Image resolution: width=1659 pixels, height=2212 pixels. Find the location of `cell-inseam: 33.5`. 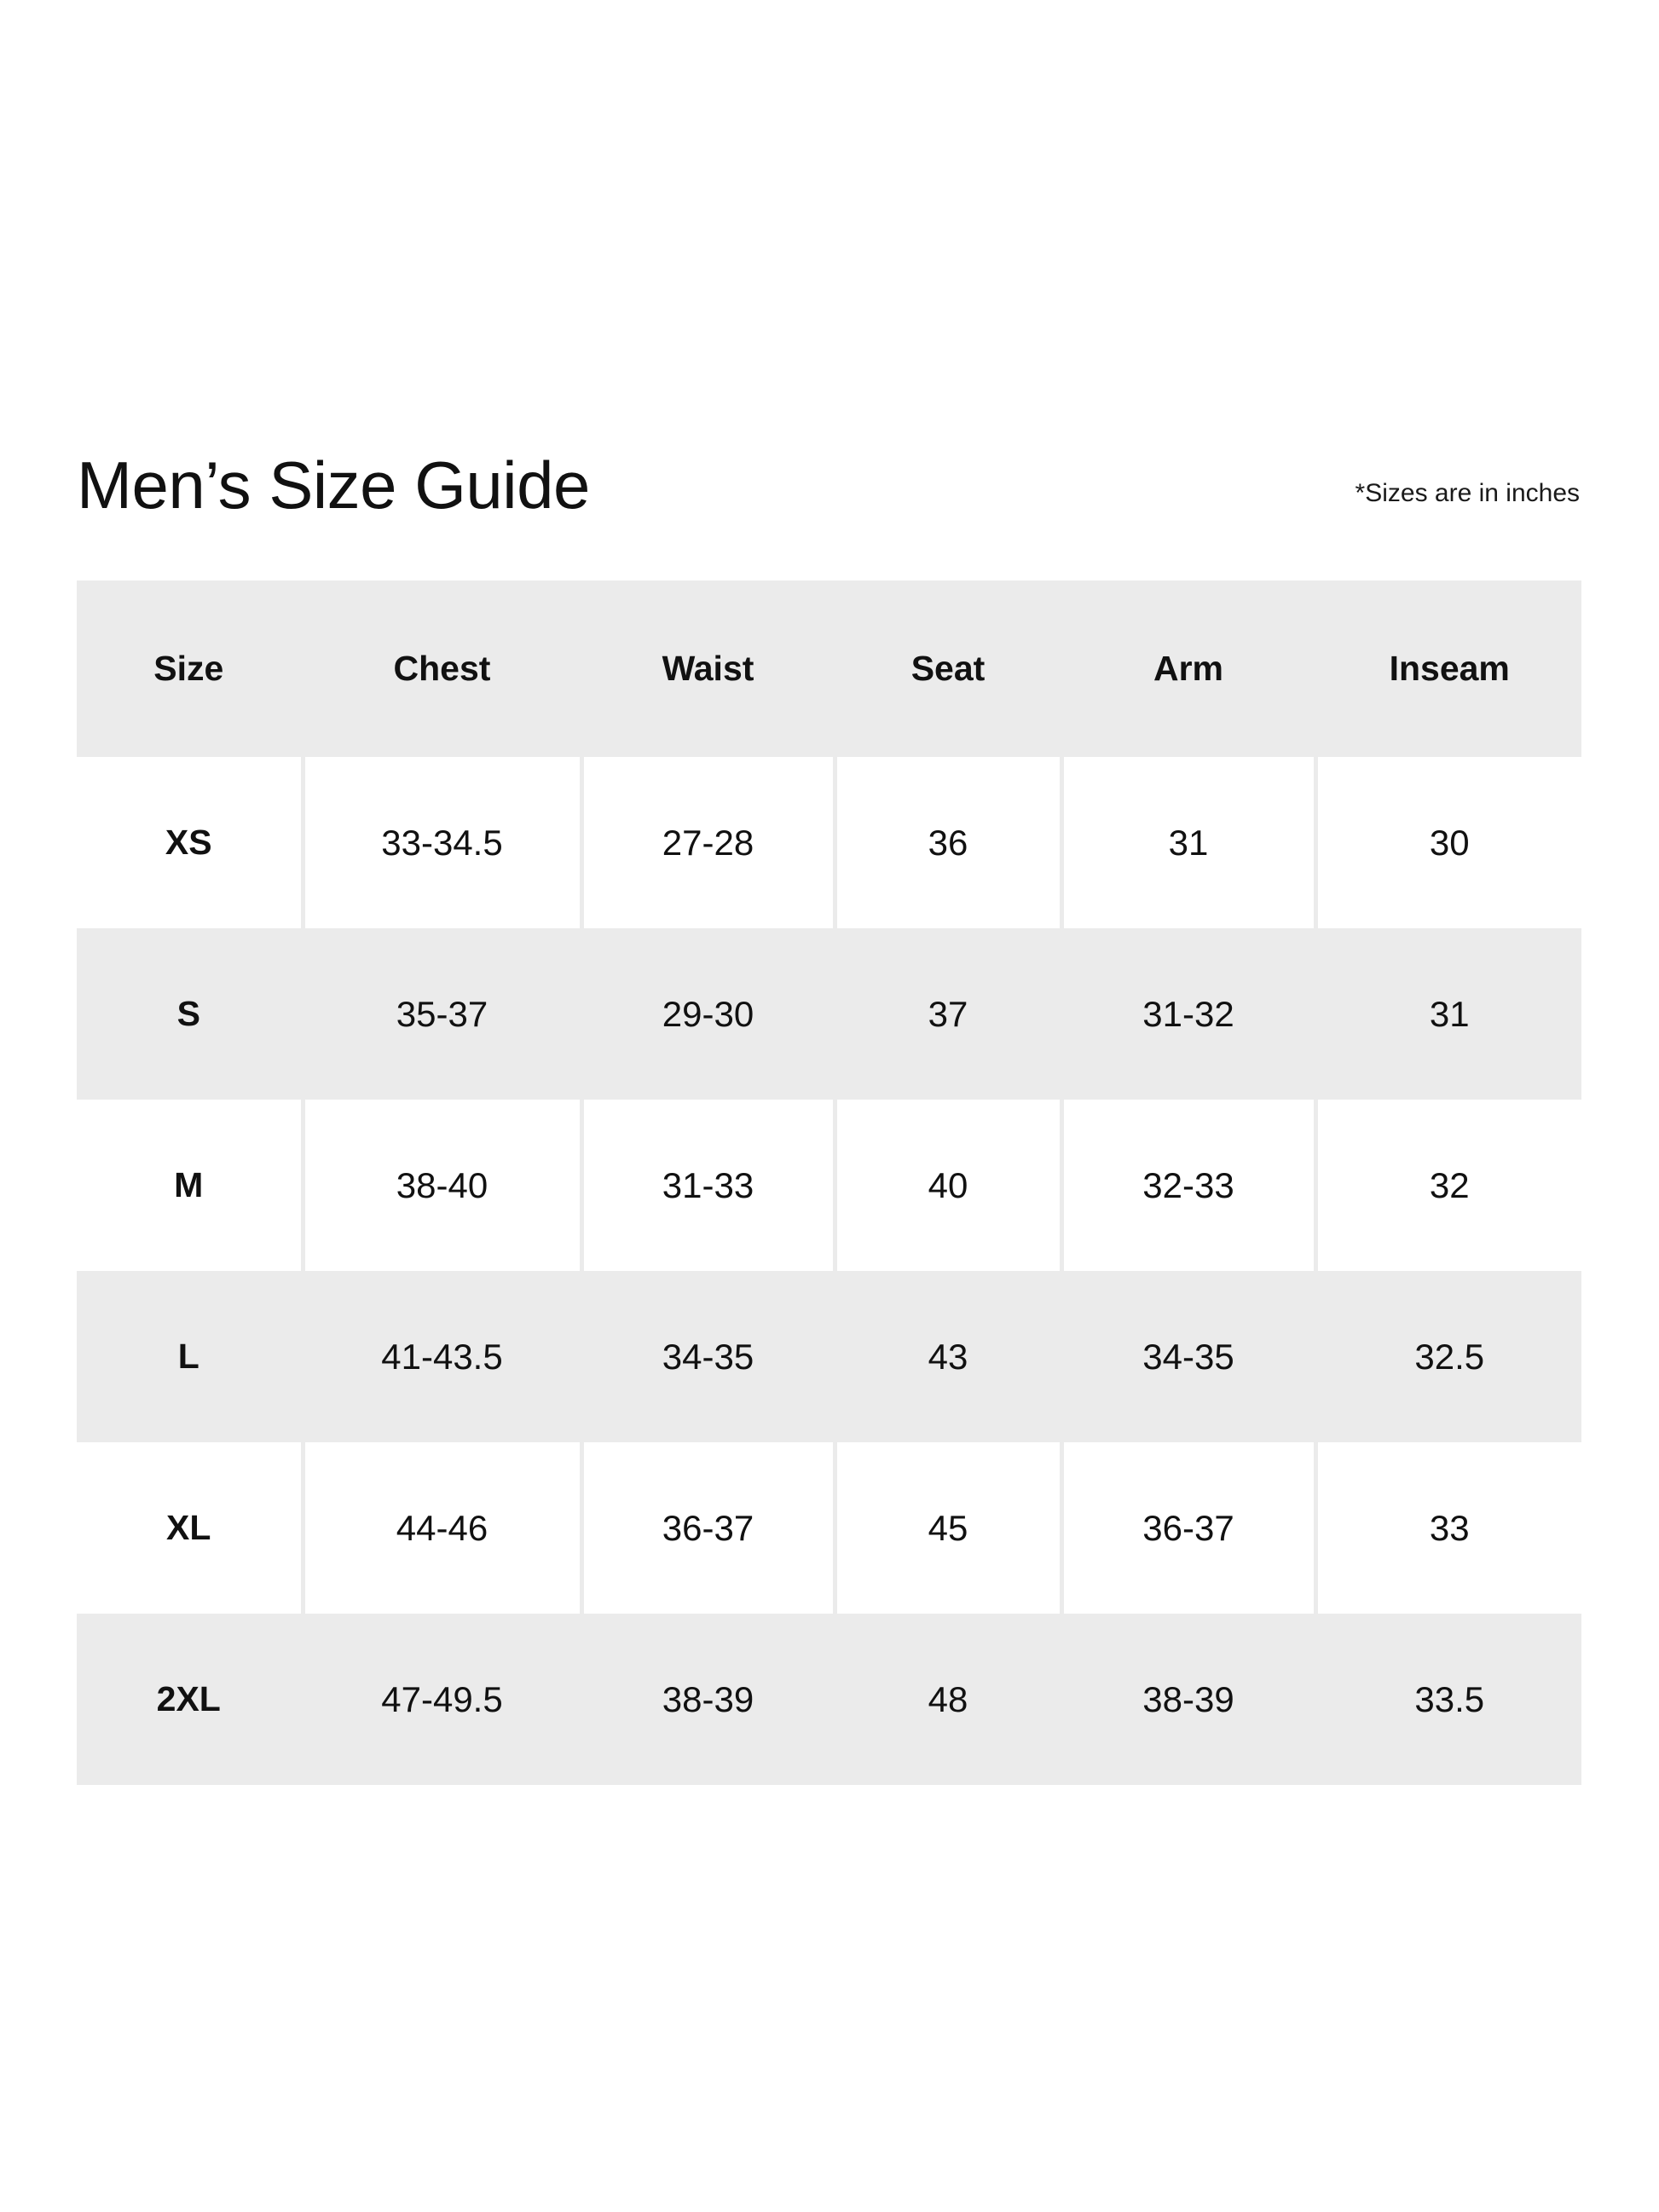

cell-inseam: 33.5 is located at coordinates (1448, 1699).